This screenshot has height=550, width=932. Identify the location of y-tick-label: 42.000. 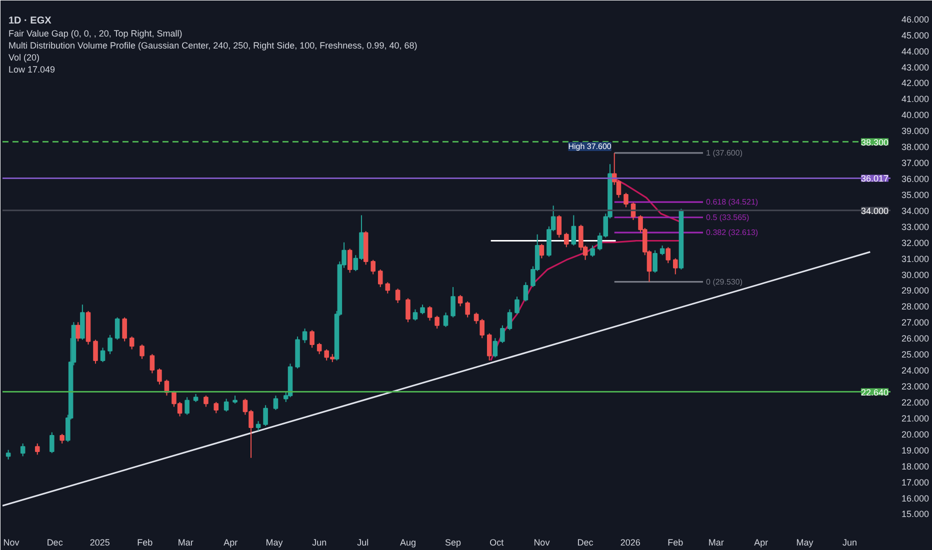
(916, 83).